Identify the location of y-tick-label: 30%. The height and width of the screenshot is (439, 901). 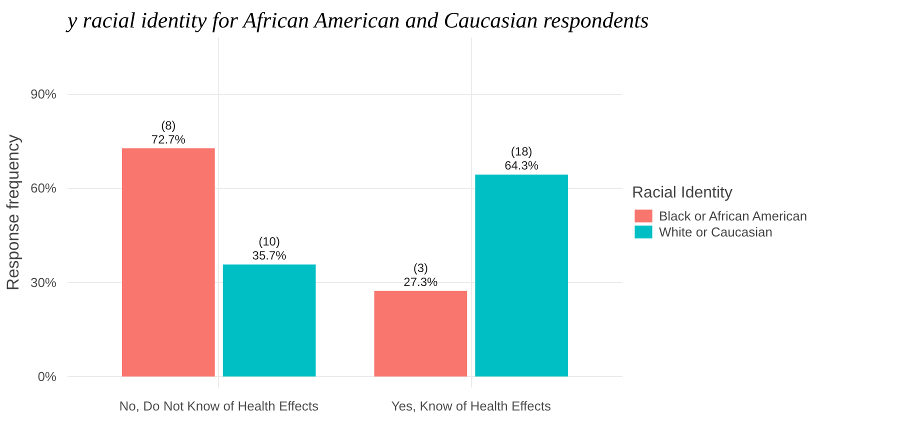
(43, 282).